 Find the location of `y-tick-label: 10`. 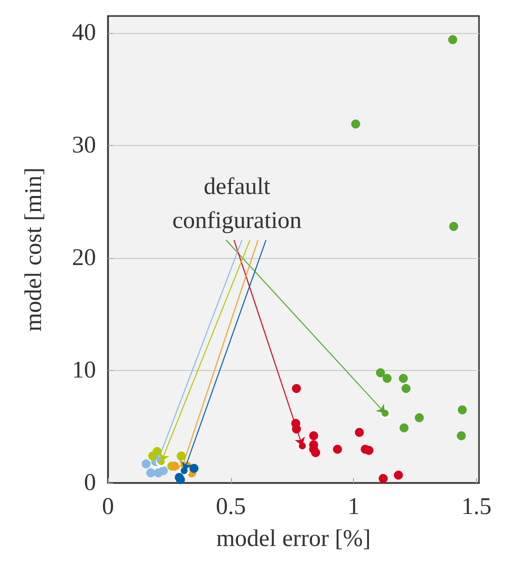

y-tick-label: 10 is located at coordinates (84, 370).